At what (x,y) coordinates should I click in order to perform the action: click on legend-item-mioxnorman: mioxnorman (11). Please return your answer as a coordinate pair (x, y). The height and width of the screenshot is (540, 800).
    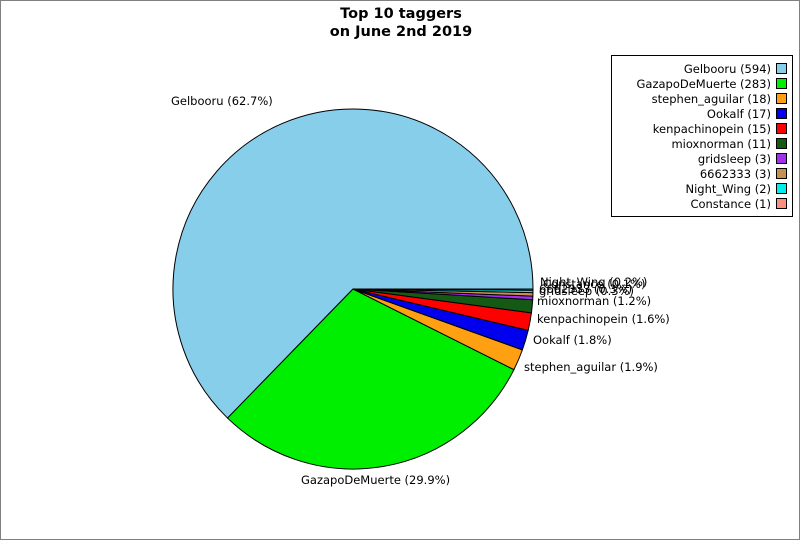
    Looking at the image, I should click on (701, 143).